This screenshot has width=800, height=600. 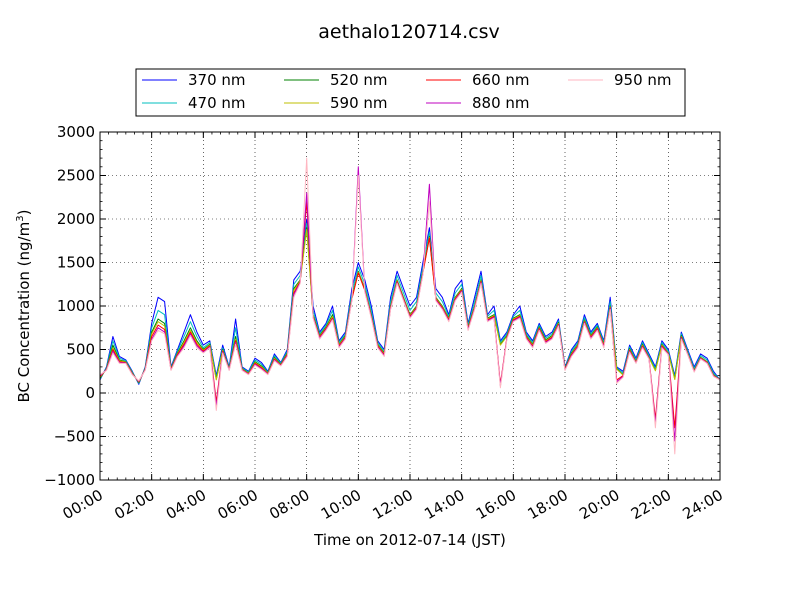 What do you see at coordinates (238, 504) in the screenshot?
I see `x-tick-label: 06:00` at bounding box center [238, 504].